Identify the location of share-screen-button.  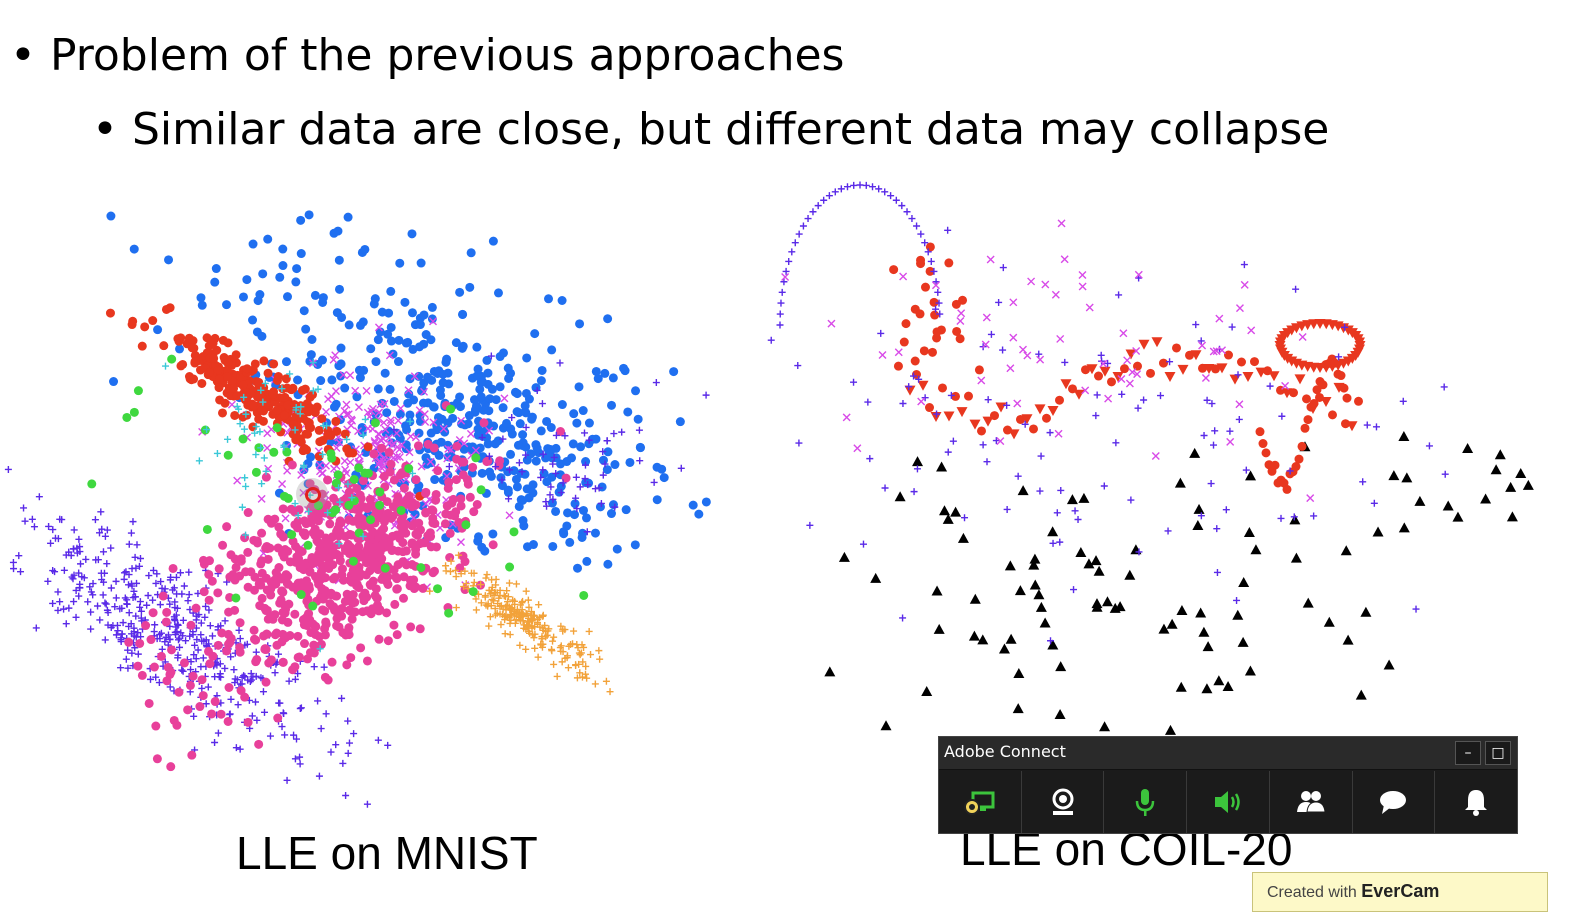
(980, 802).